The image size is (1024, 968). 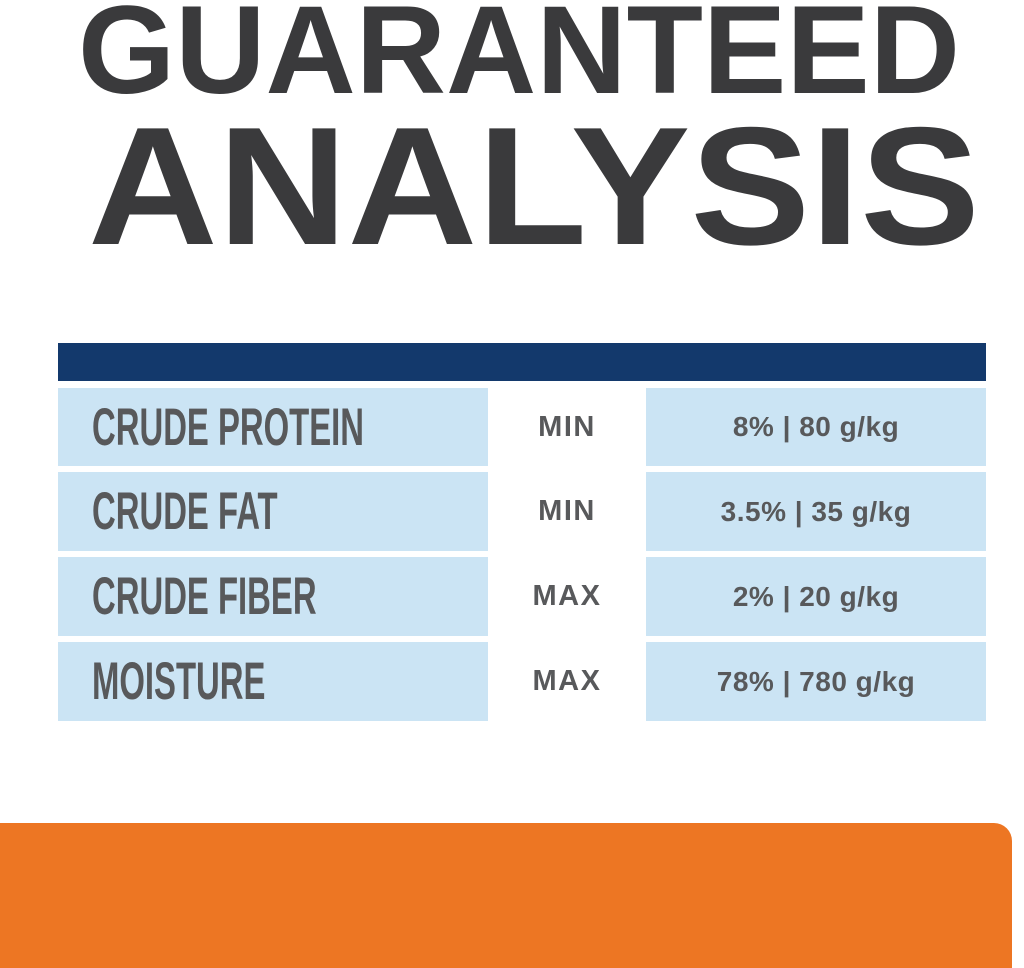 What do you see at coordinates (519, 60) in the screenshot?
I see `title-line-1: GUARANTEED` at bounding box center [519, 60].